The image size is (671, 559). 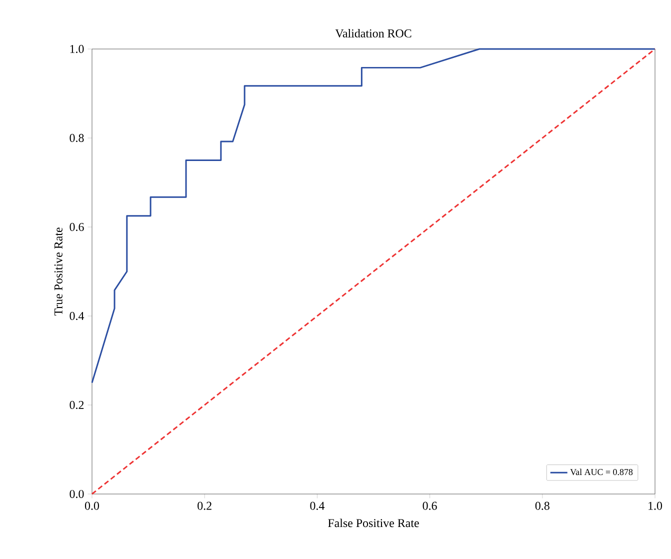 What do you see at coordinates (77, 138) in the screenshot?
I see `y-tick-label: 0.8` at bounding box center [77, 138].